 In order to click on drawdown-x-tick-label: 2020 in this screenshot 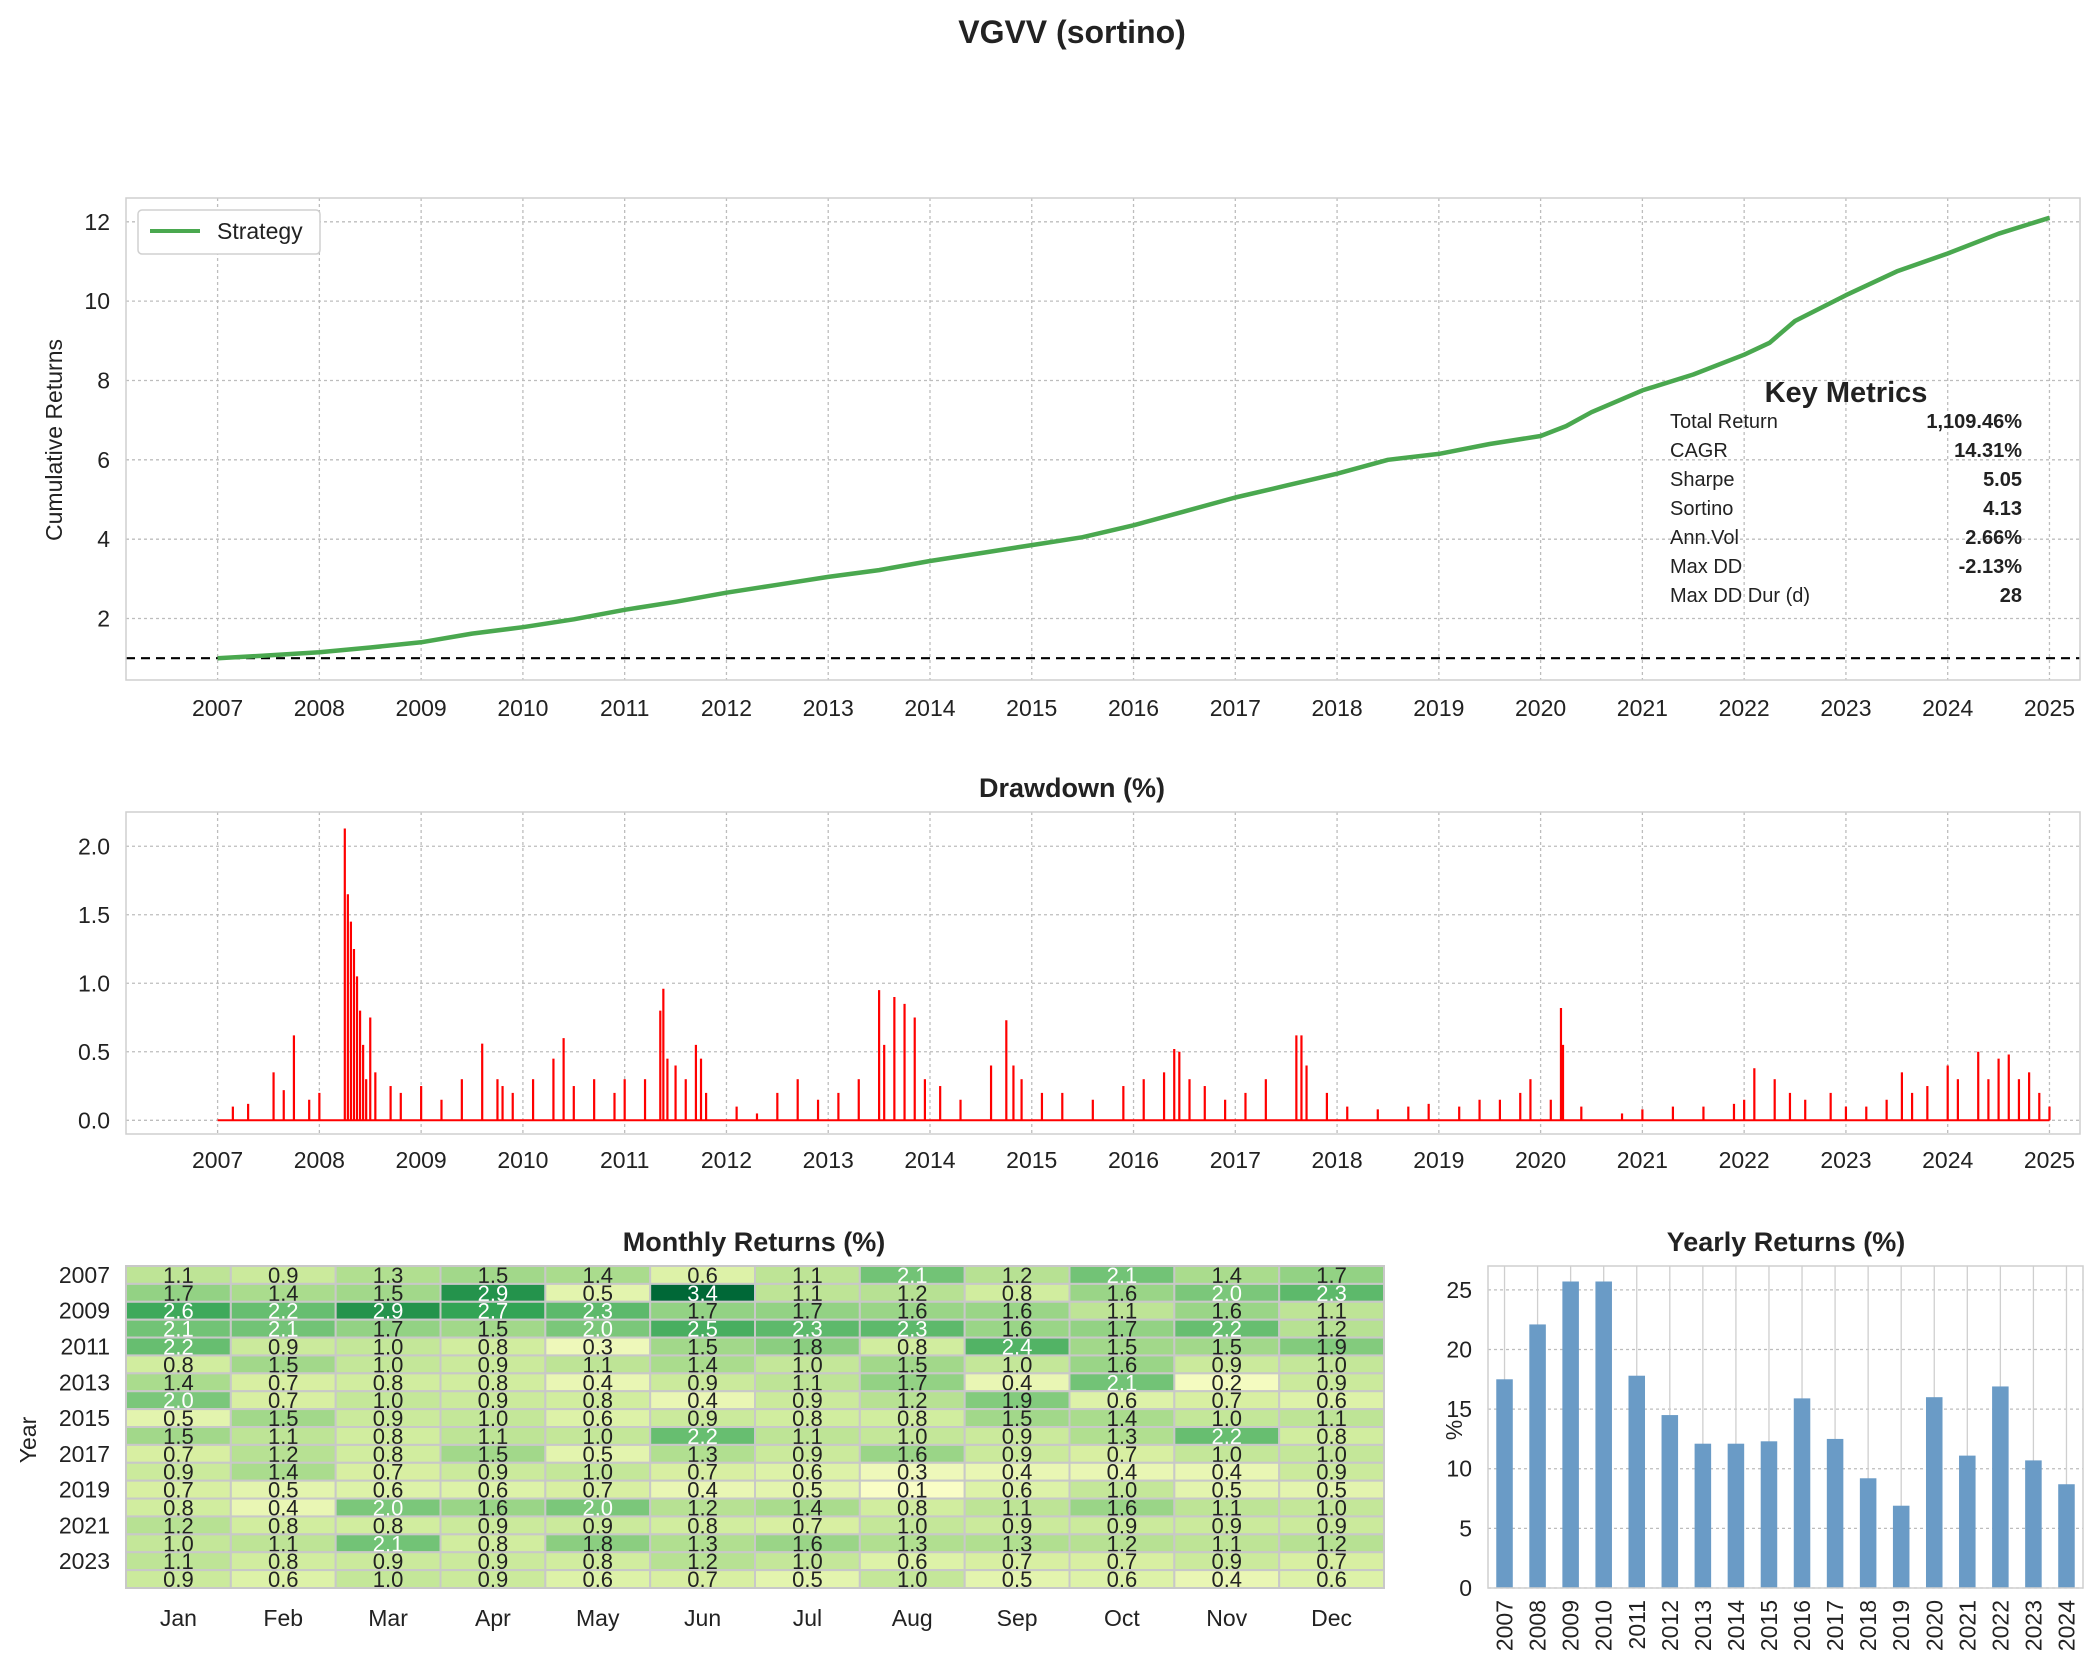, I will do `click(1540, 1160)`.